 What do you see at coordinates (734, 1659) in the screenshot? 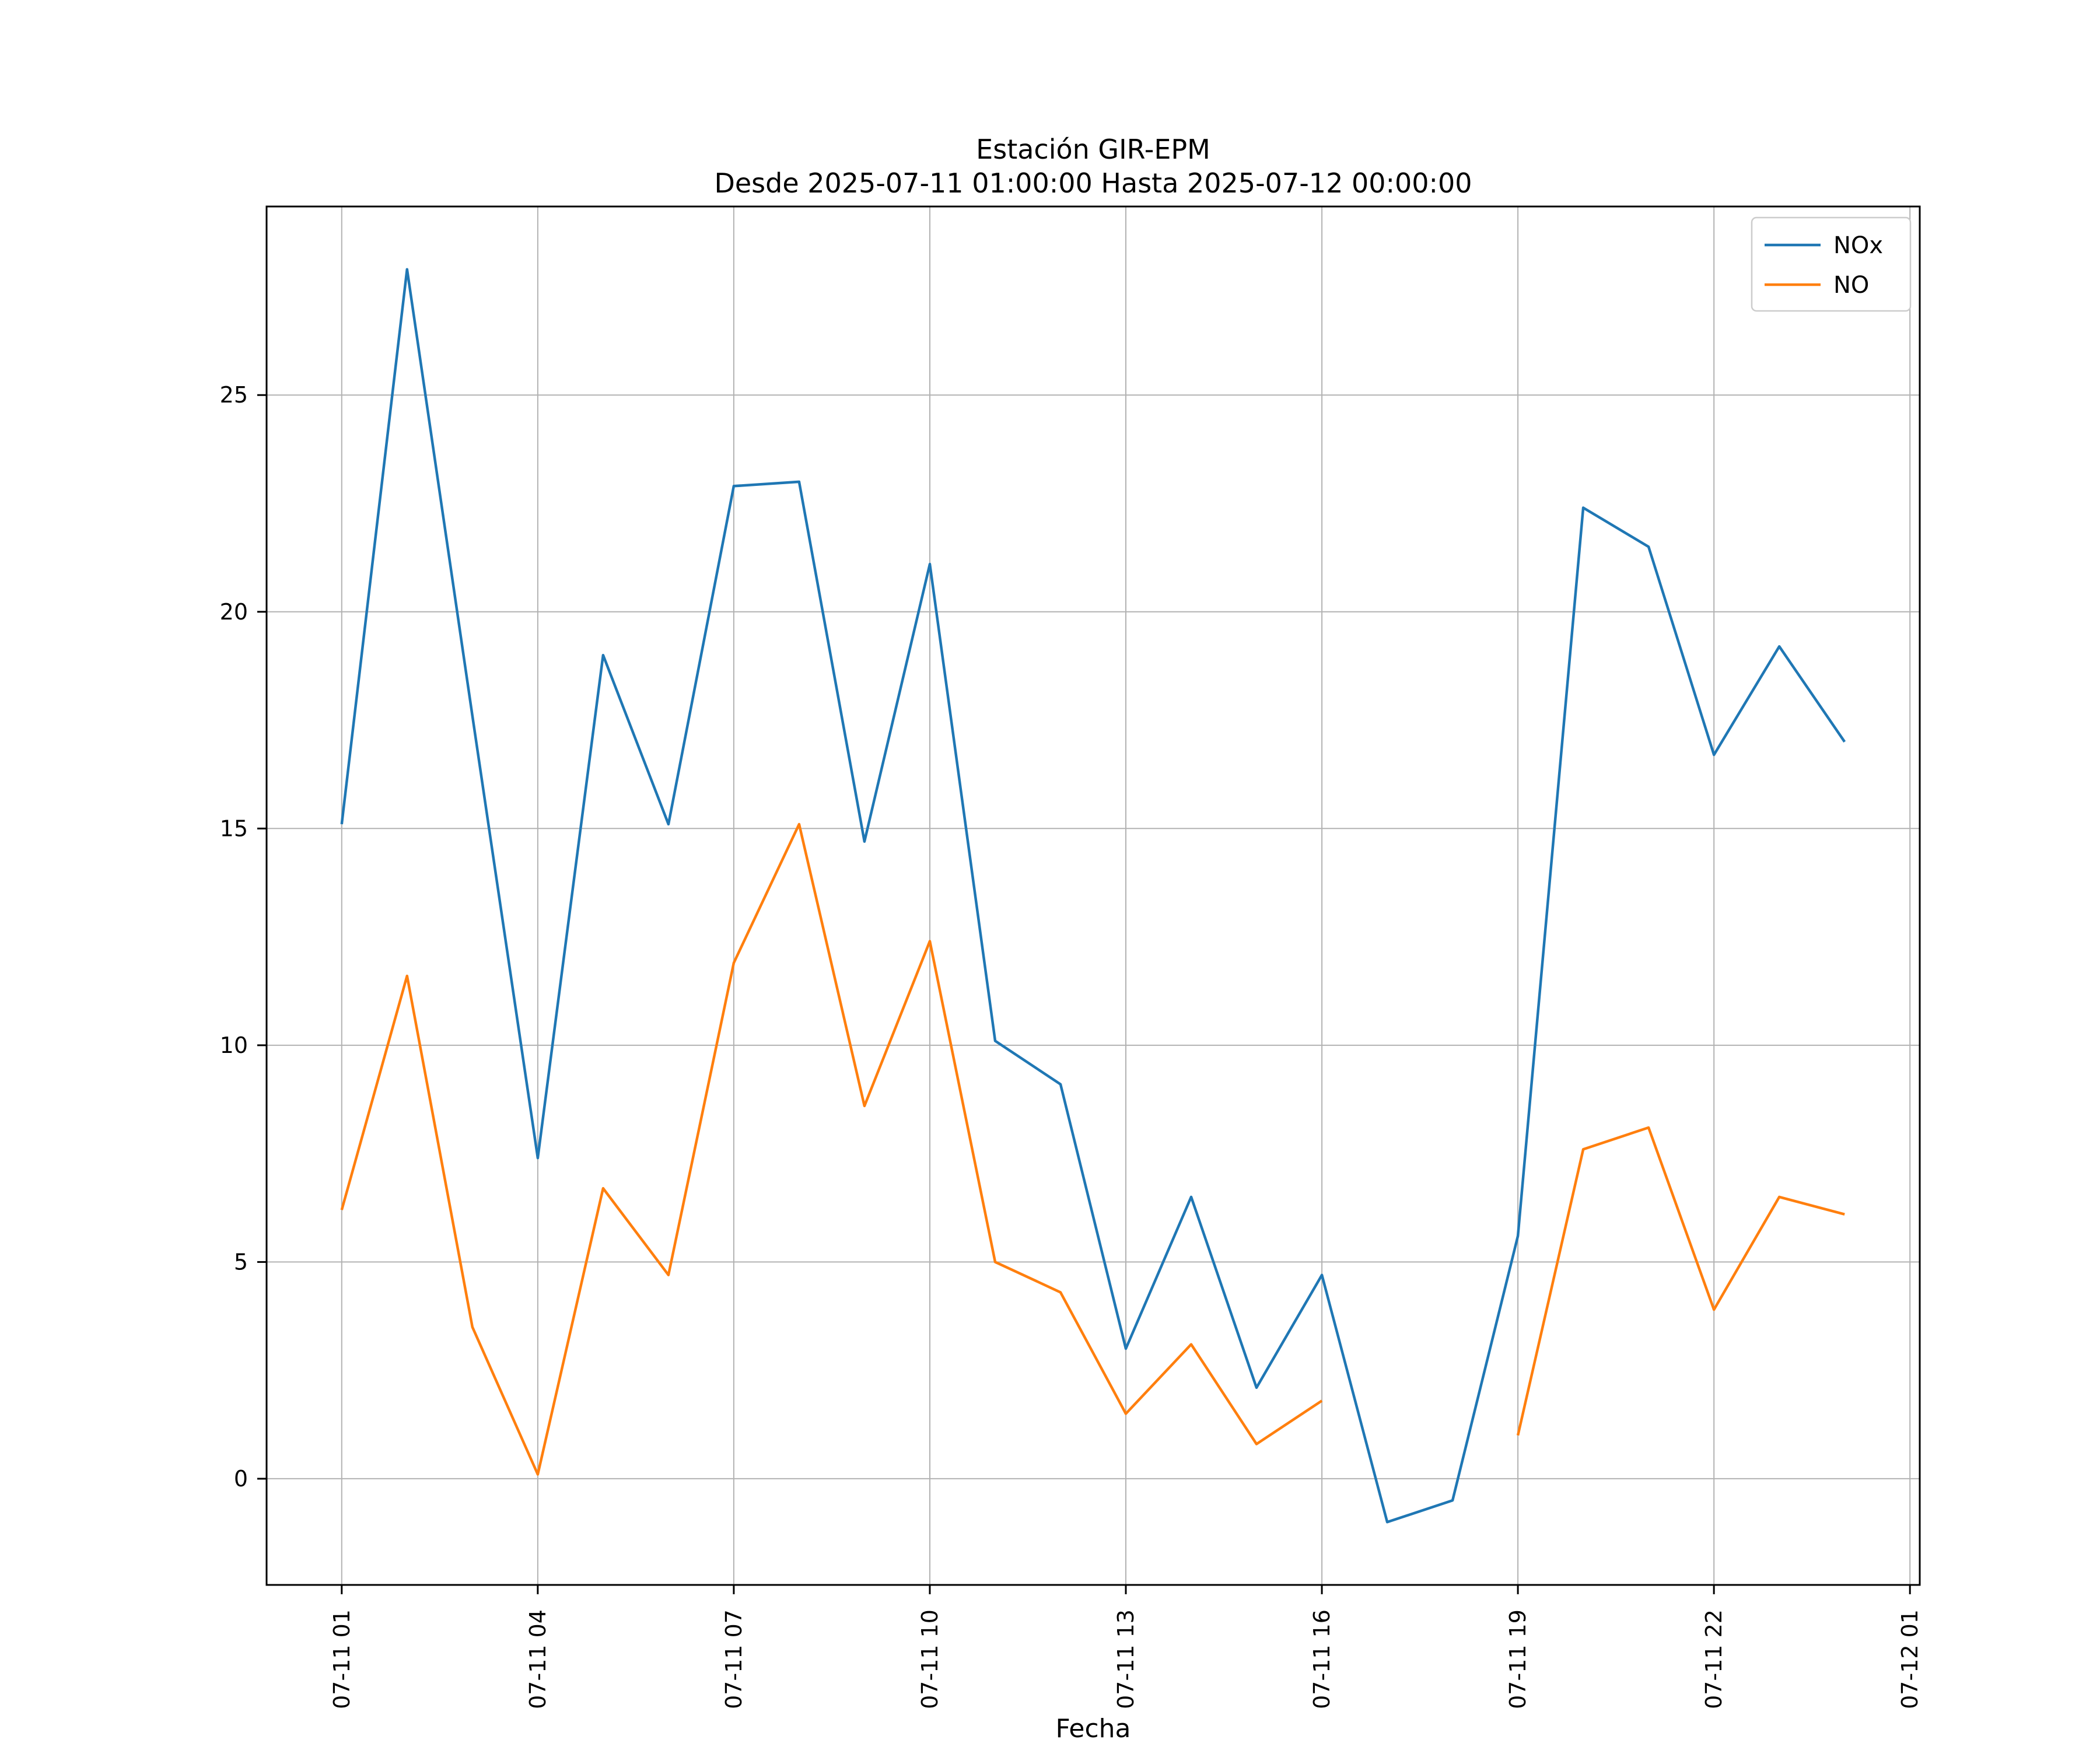
I see `x-tick-label: 07-11 07` at bounding box center [734, 1659].